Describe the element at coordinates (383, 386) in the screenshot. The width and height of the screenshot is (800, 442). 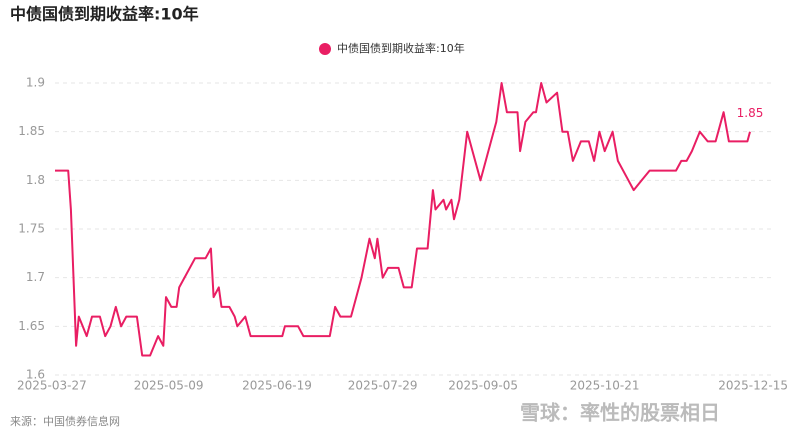
I see `x-tick-label: 2025-07-29` at that location.